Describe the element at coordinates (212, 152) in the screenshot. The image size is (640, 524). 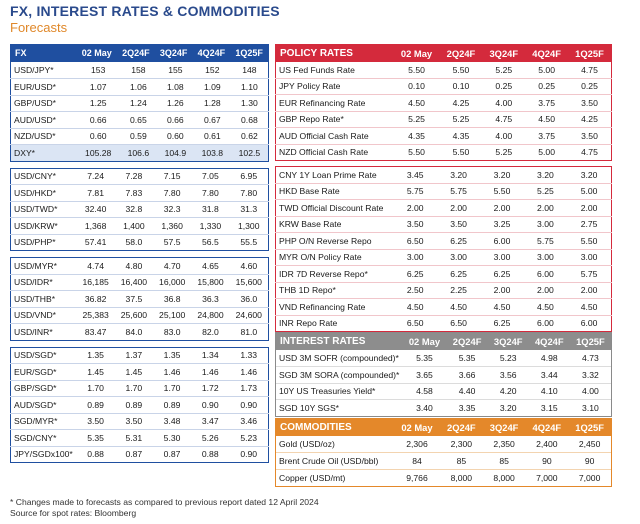
I see `row-value-3: 103.8` at that location.